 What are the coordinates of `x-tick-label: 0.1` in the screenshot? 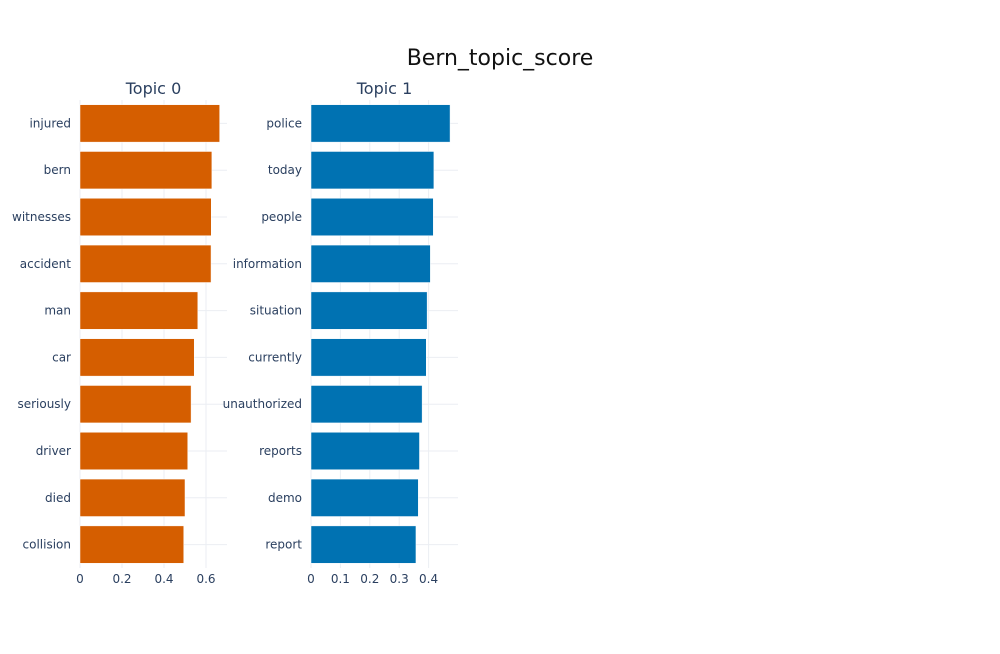 It's located at (340, 579).